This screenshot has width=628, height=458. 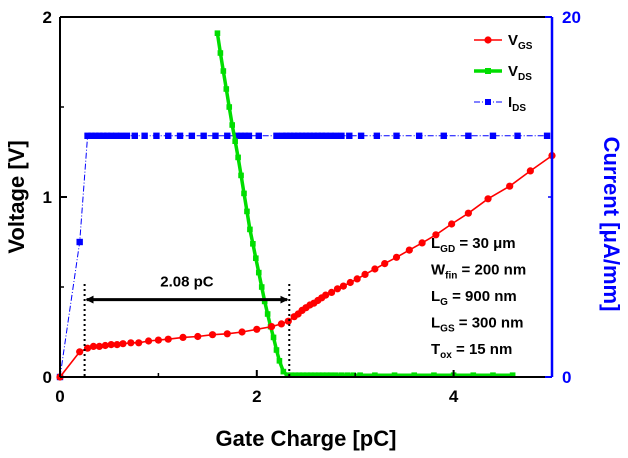 What do you see at coordinates (59, 396) in the screenshot?
I see `x-tick-label: 0` at bounding box center [59, 396].